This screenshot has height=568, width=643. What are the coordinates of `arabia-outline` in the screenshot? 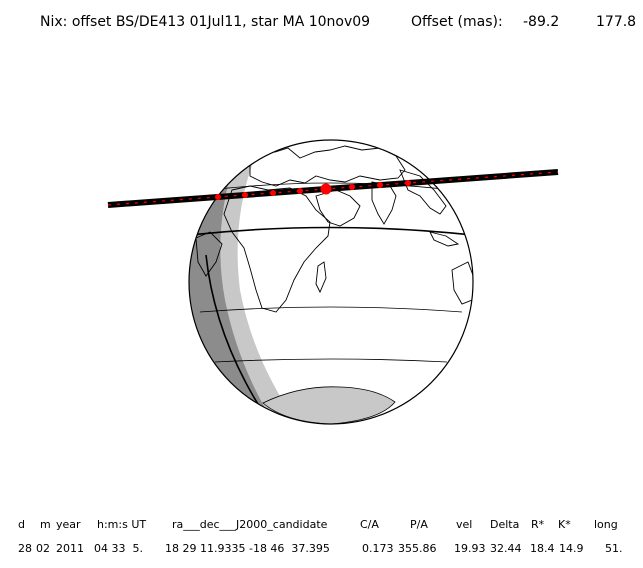 It's located at (338, 208).